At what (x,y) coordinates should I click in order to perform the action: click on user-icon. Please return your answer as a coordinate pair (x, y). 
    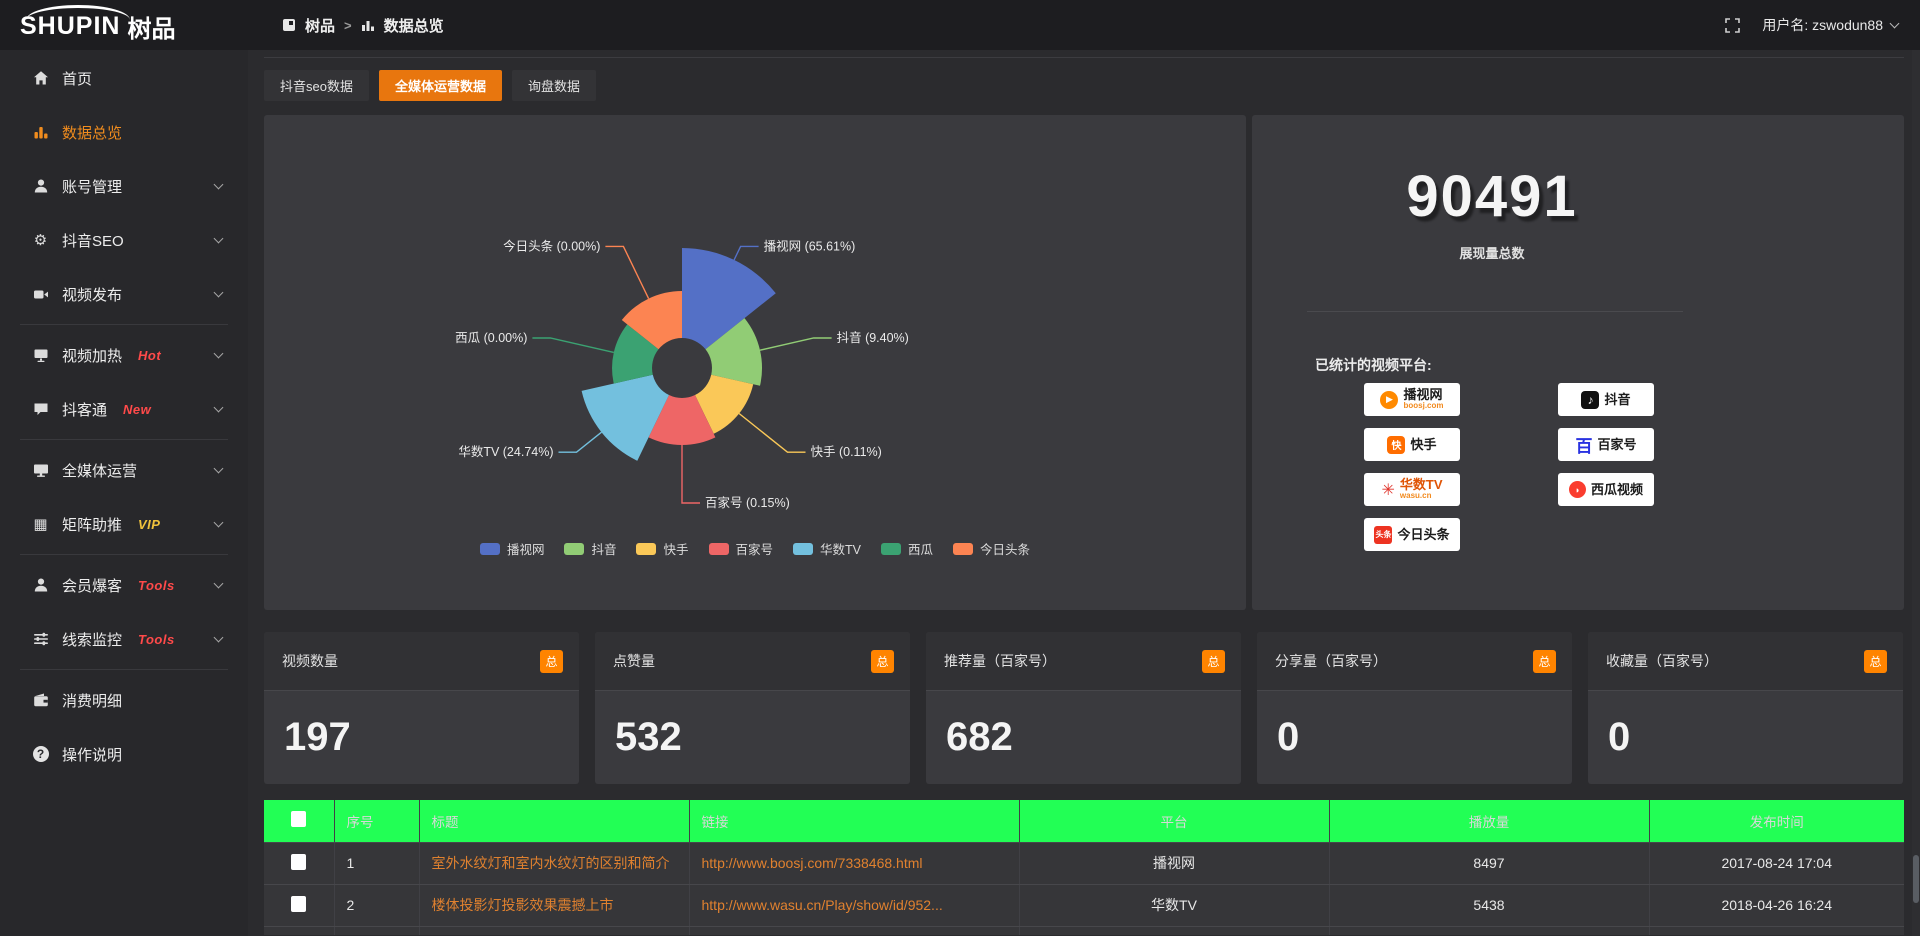
    Looking at the image, I should click on (40, 186).